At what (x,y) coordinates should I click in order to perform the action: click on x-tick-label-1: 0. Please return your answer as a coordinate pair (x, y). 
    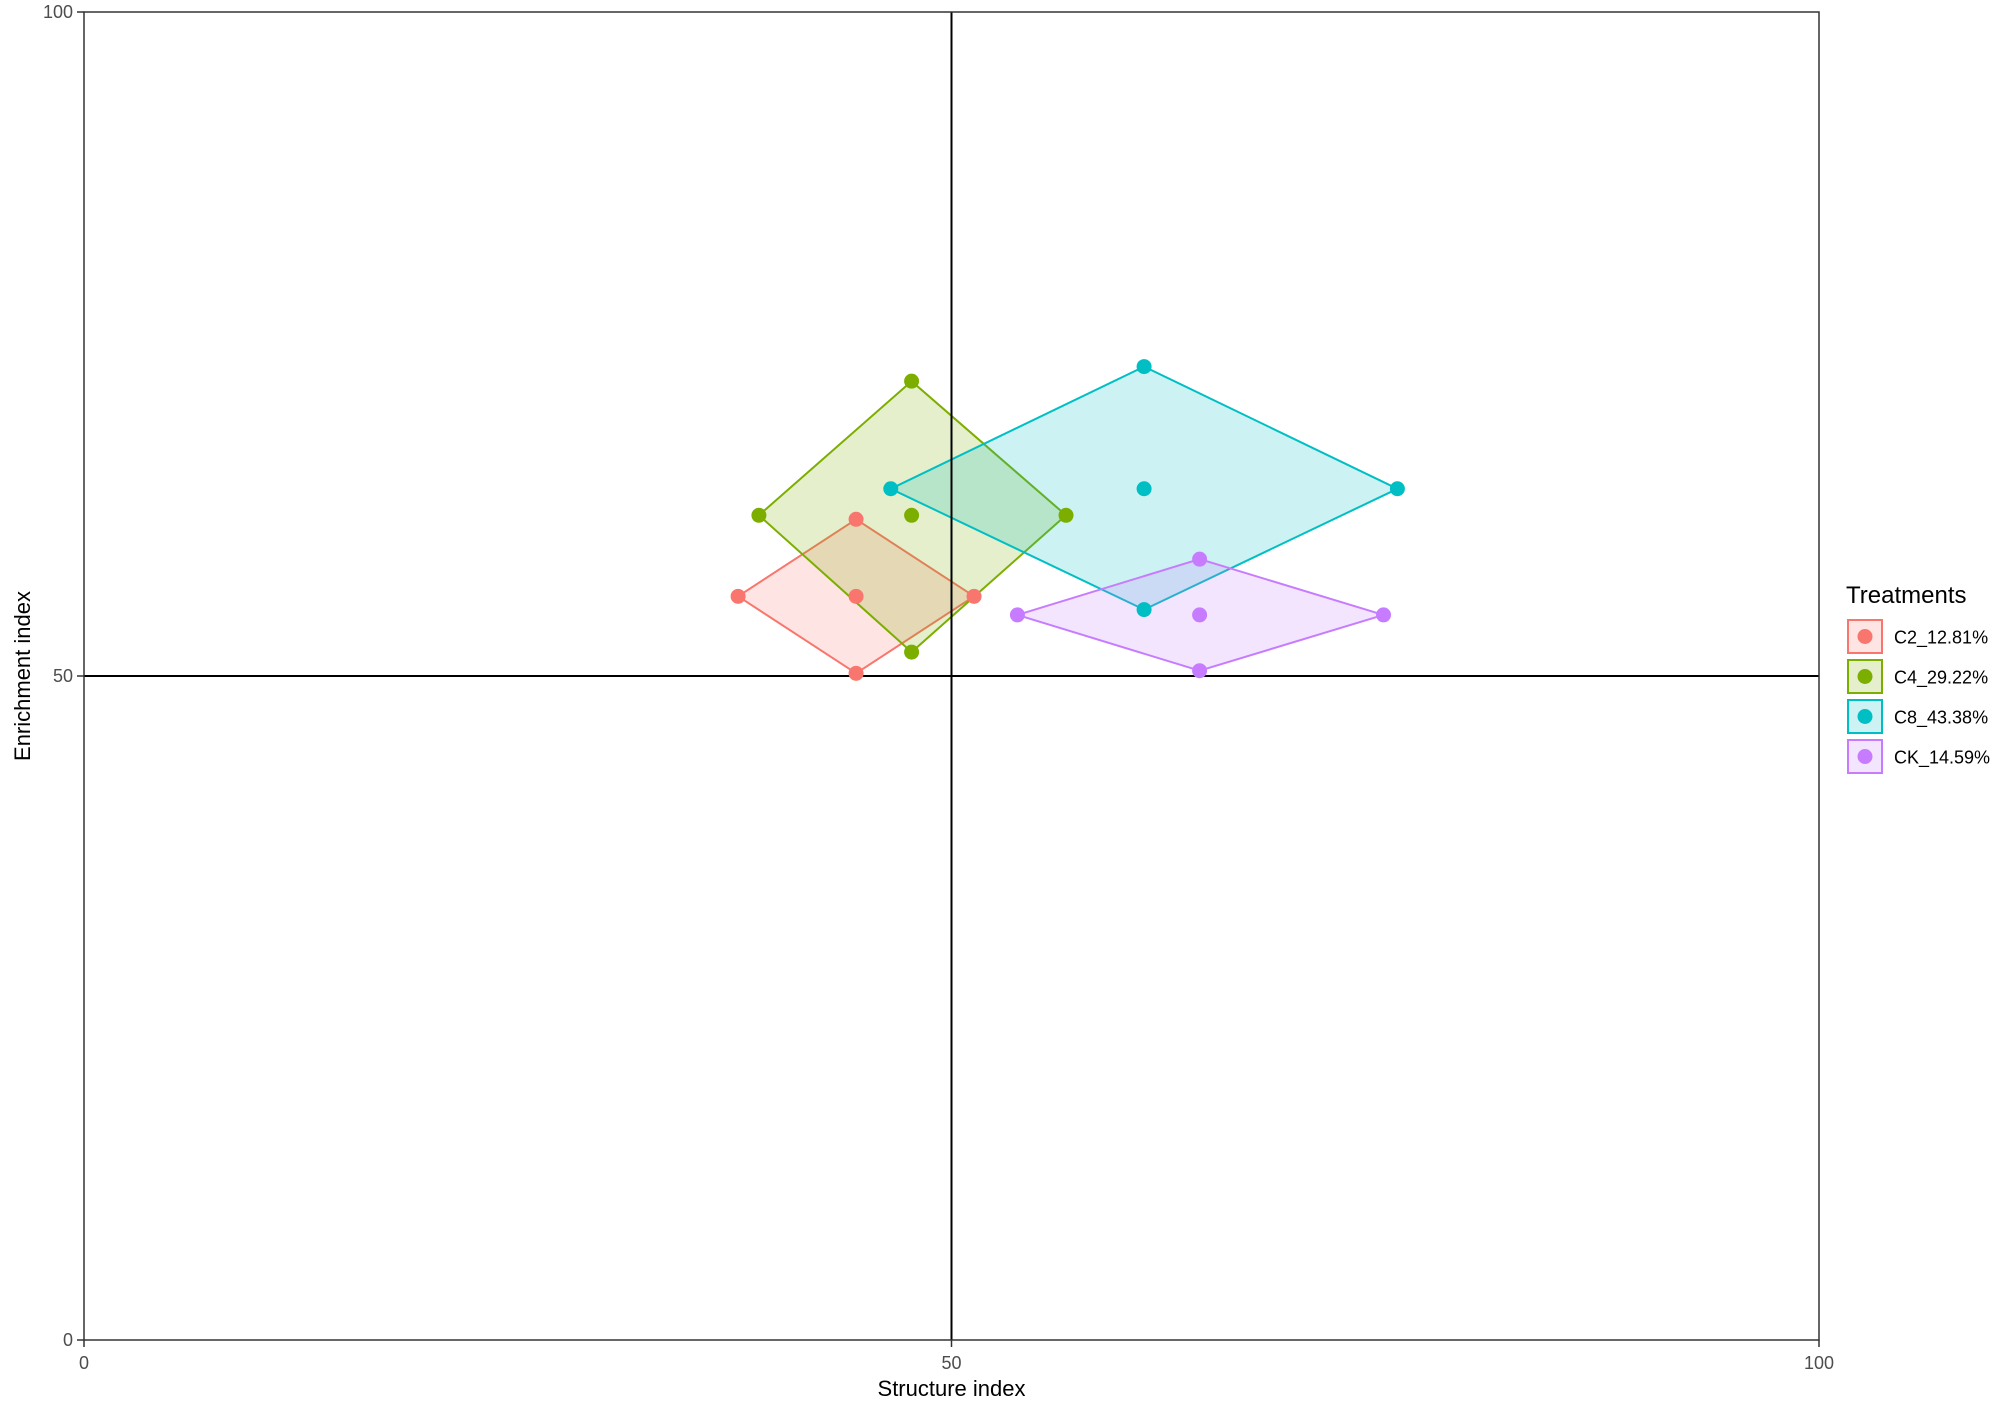
    Looking at the image, I should click on (84, 1363).